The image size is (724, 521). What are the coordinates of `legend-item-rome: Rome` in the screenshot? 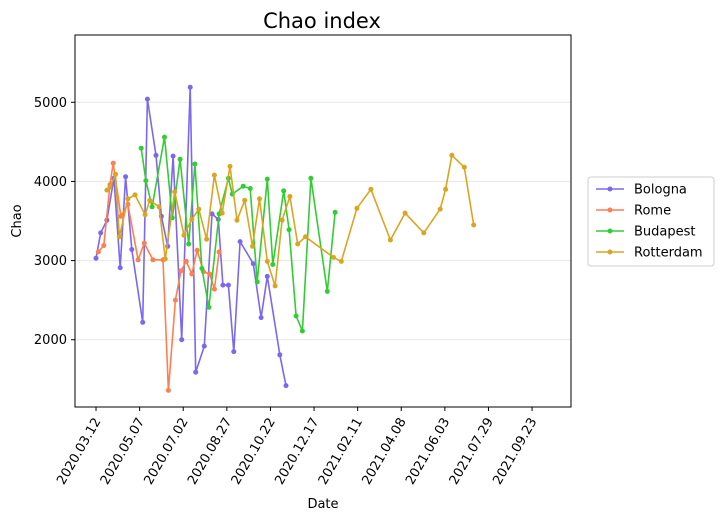 It's located at (633, 211).